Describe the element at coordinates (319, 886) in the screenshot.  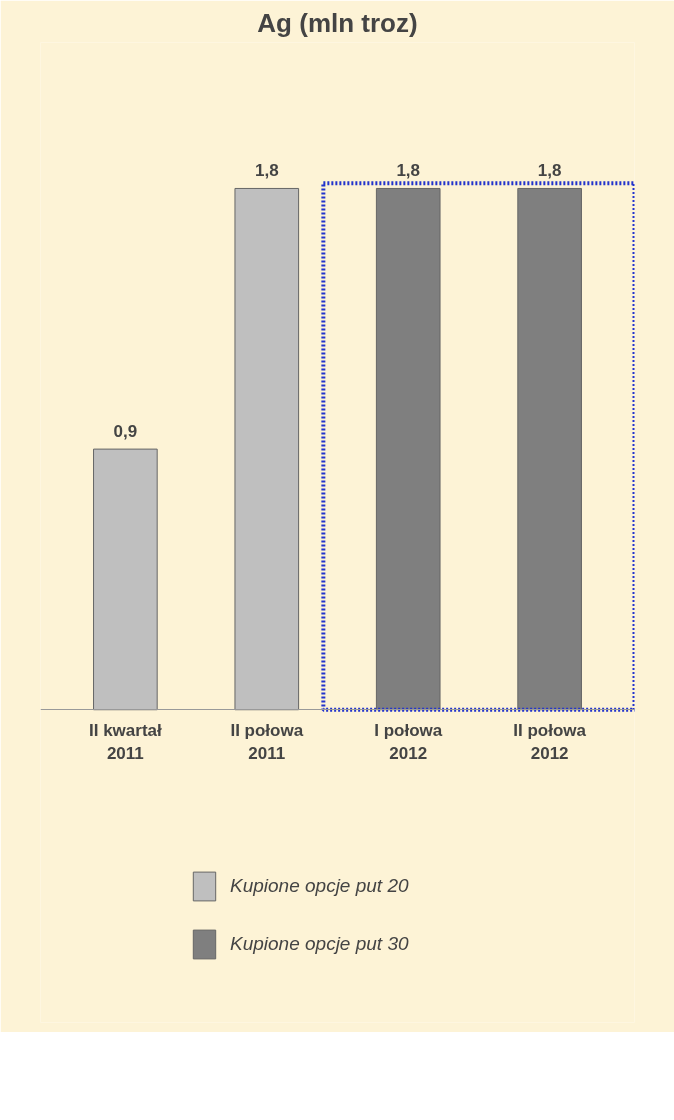
I see `legend-label: Kupione opcje put 20` at that location.